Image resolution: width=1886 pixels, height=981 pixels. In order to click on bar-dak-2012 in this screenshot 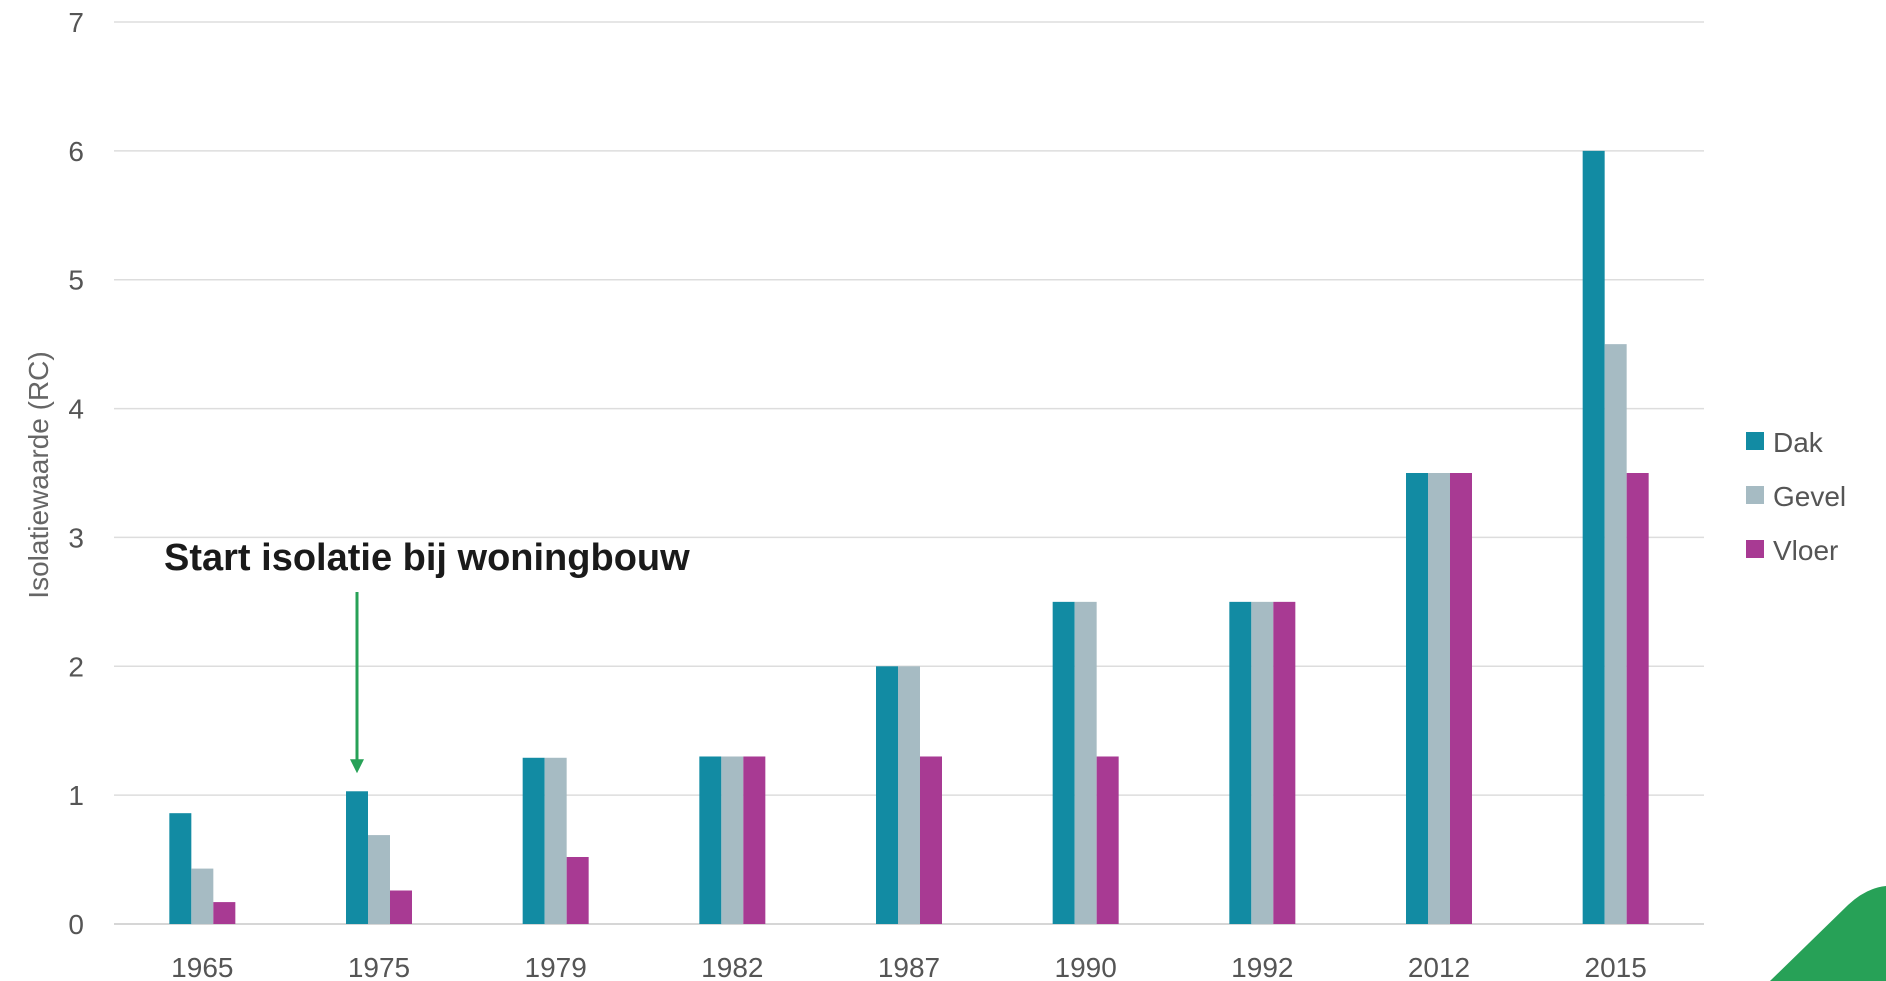, I will do `click(1417, 698)`.